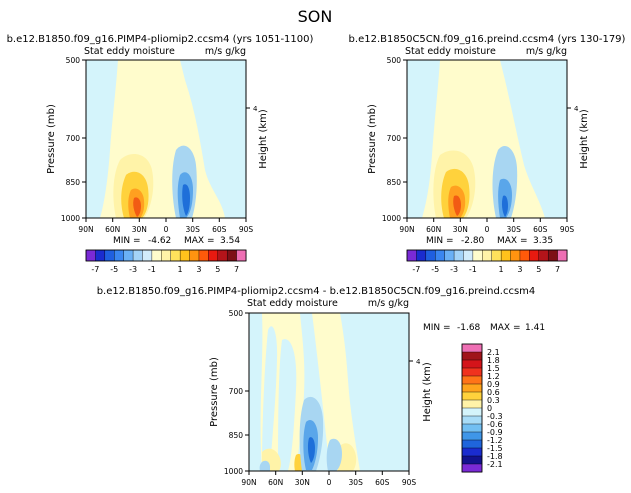  What do you see at coordinates (505, 328) in the screenshot?
I see `panel-3-max-label: MAX =` at bounding box center [505, 328].